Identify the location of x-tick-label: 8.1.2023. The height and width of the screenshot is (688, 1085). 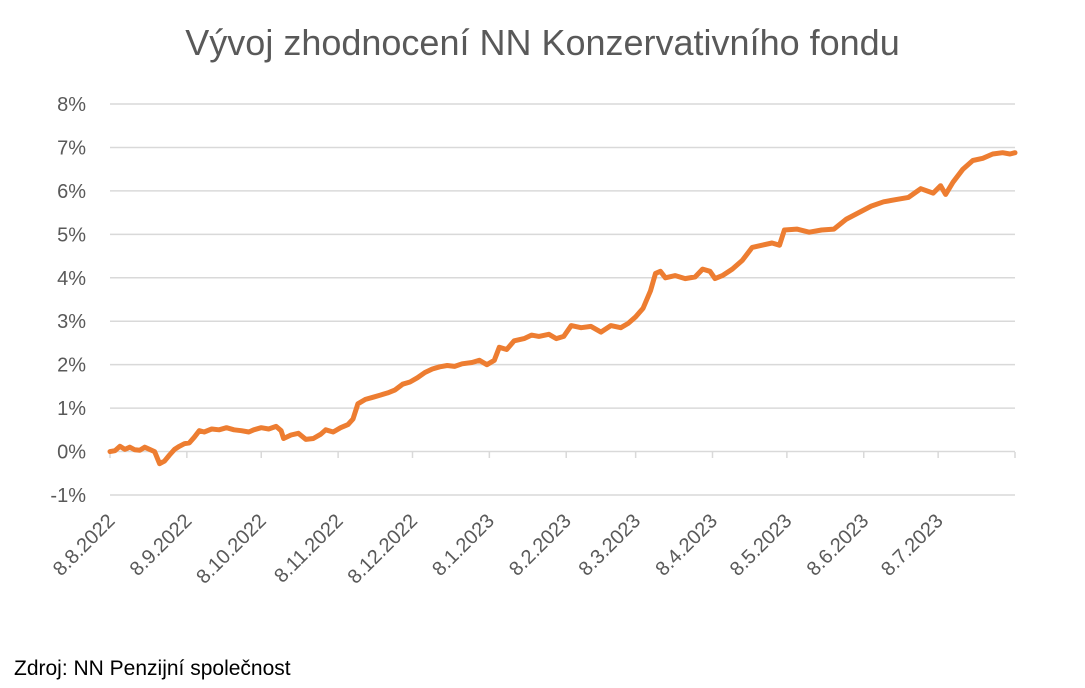
(463, 545).